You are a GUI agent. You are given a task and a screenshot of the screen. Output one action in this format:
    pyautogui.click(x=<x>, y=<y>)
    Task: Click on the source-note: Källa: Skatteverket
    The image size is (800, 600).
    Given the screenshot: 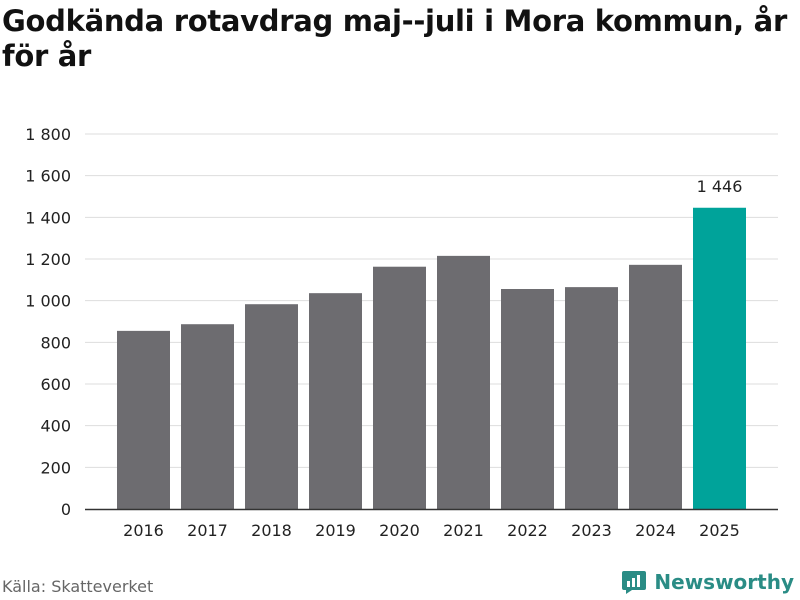 What is the action you would take?
    pyautogui.click(x=78, y=586)
    